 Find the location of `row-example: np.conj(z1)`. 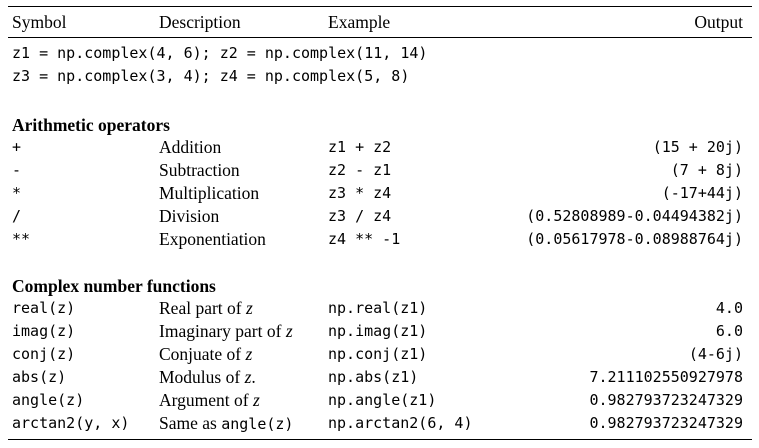

row-example: np.conj(z1) is located at coordinates (378, 354).